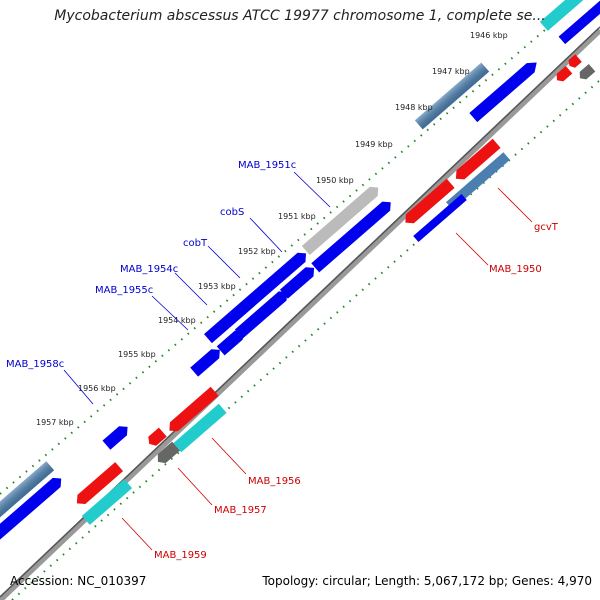 This screenshot has width=600, height=600. I want to click on gene-label: cobS, so click(232, 212).